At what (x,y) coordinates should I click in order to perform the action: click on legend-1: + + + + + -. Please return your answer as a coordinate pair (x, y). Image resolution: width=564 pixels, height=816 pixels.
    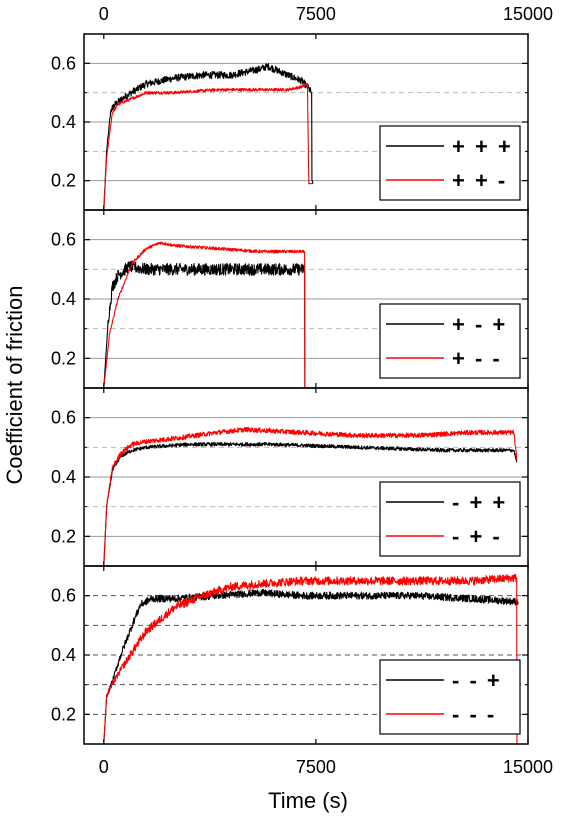
    Looking at the image, I should click on (450, 163).